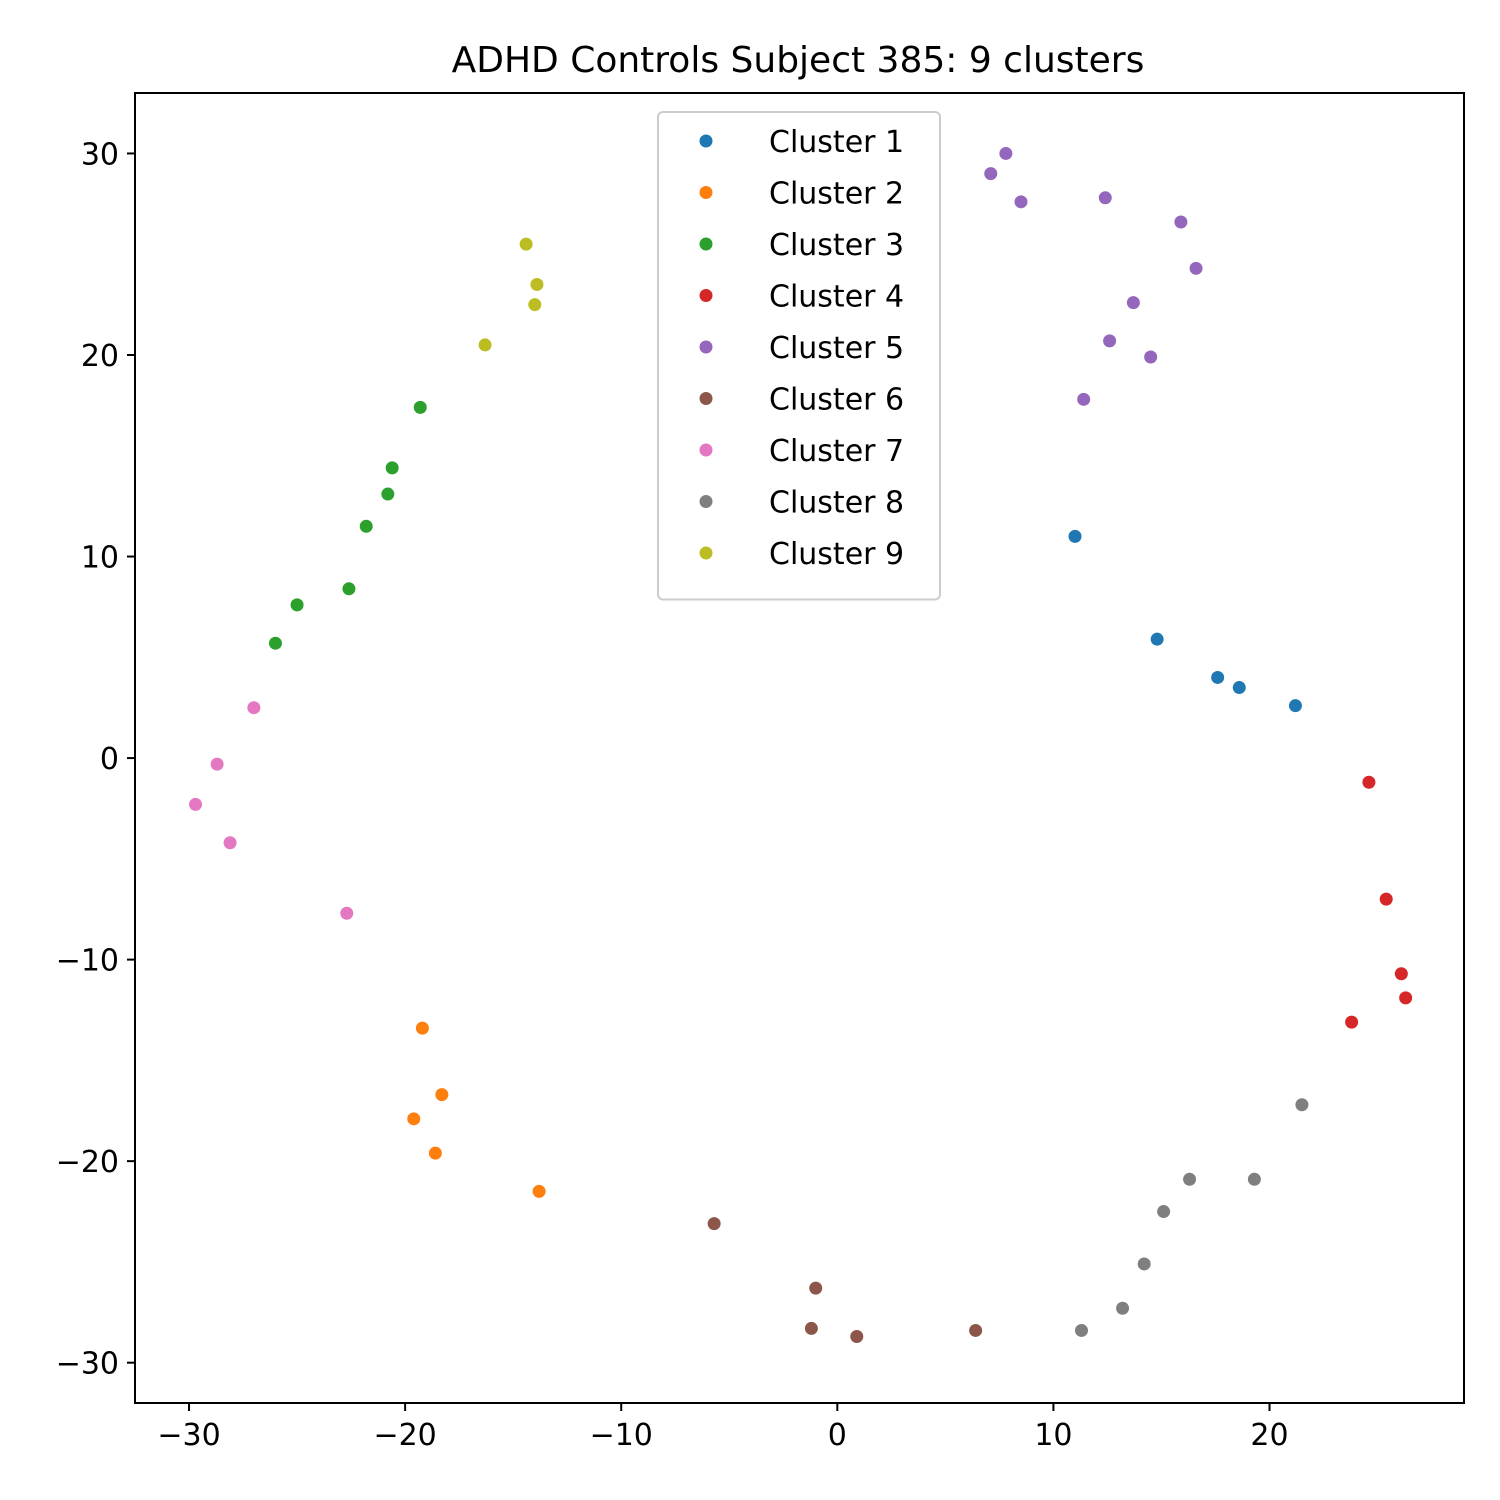 Image resolution: width=1500 pixels, height=1500 pixels. Describe the element at coordinates (837, 1435) in the screenshot. I see `x-tick-label: 0` at that location.